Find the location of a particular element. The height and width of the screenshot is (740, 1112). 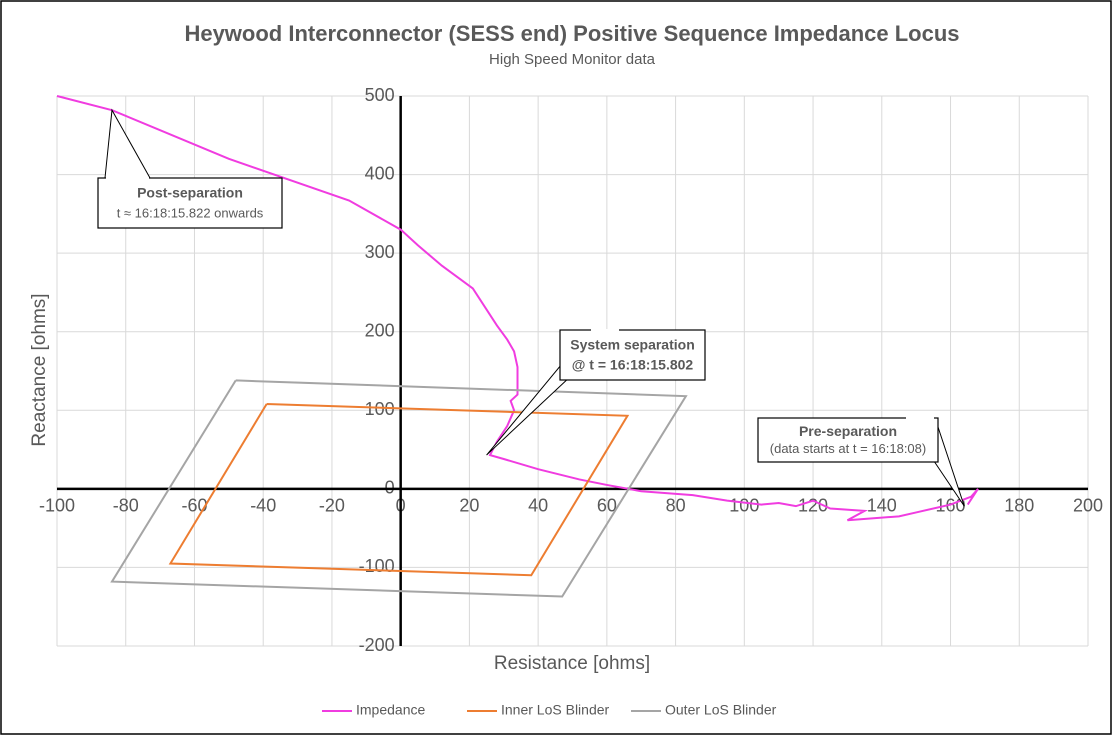

y-tick-label: -100 is located at coordinates (377, 566).